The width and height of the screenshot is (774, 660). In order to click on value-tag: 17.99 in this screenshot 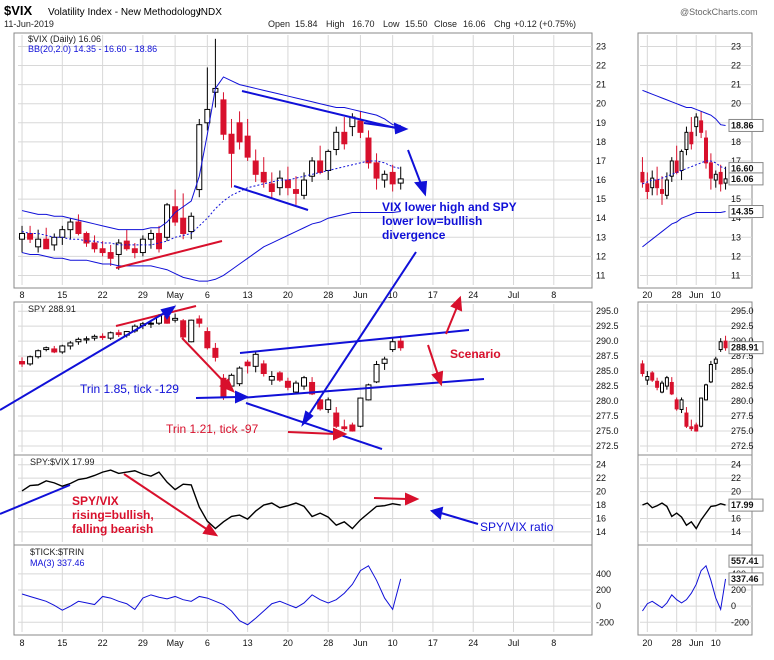, I will do `click(742, 505)`.